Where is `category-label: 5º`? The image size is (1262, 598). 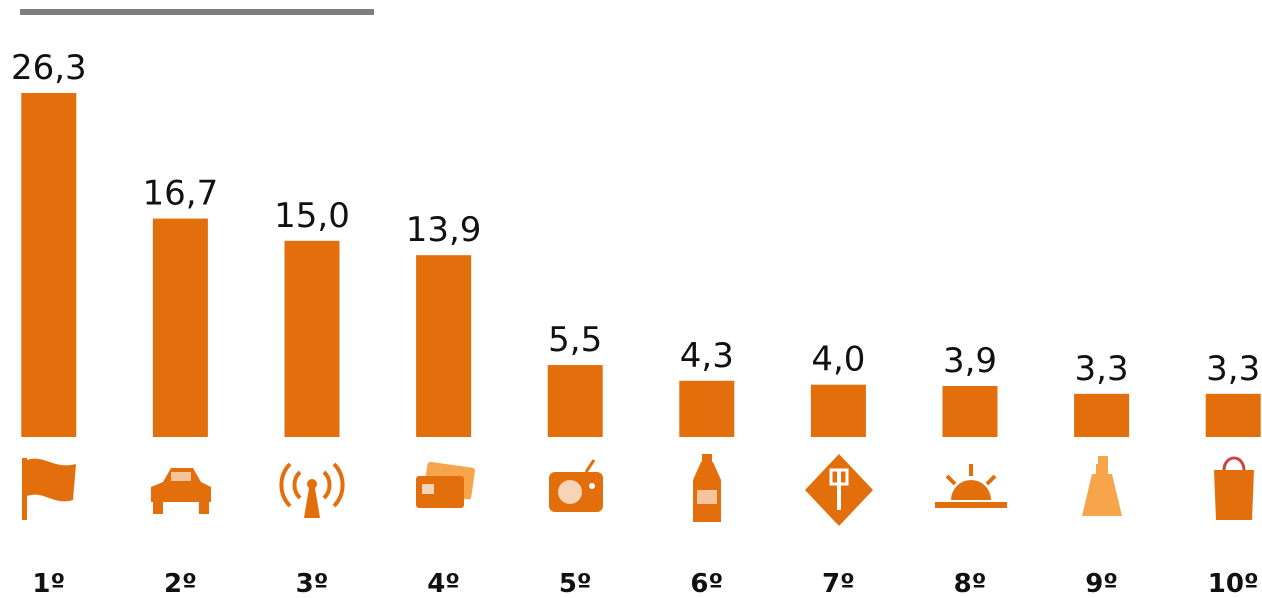
category-label: 5º is located at coordinates (575, 583).